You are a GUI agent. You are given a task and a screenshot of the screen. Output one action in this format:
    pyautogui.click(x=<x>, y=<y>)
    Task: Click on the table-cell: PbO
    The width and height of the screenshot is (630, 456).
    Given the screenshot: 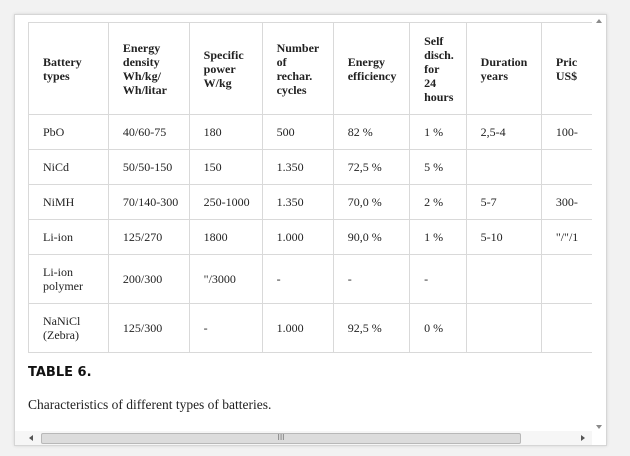 What is the action you would take?
    pyautogui.click(x=68, y=132)
    